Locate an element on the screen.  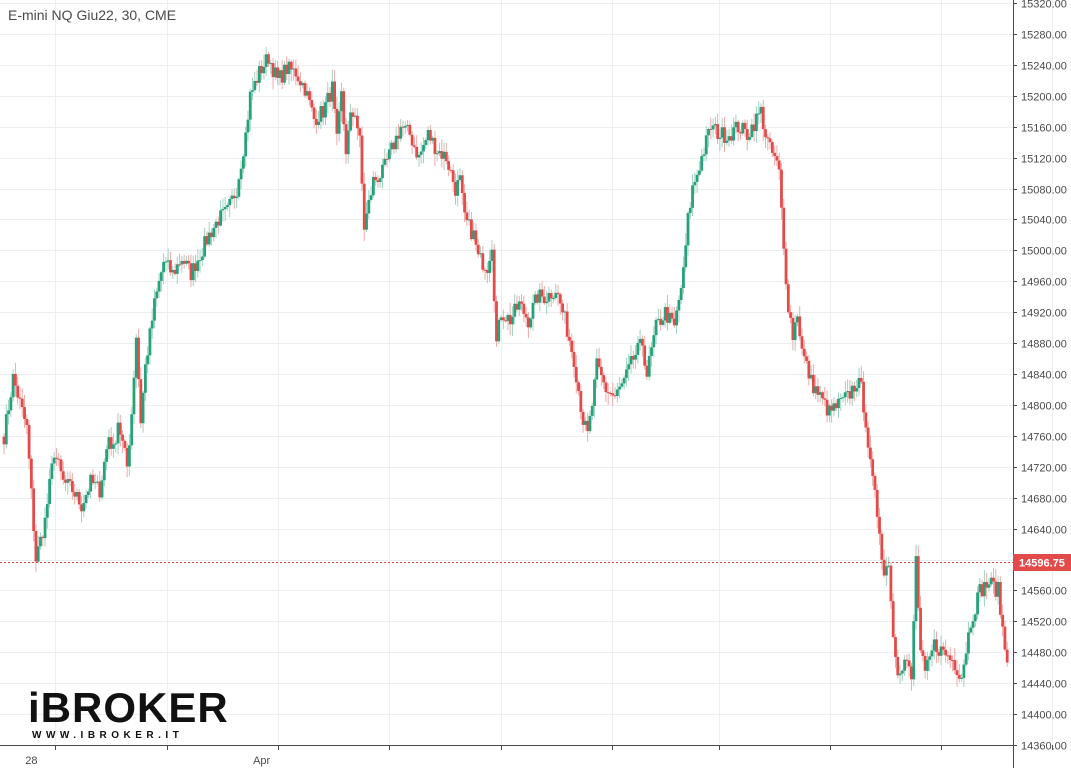
y-tick-label: 14640.00 is located at coordinates (1044, 531).